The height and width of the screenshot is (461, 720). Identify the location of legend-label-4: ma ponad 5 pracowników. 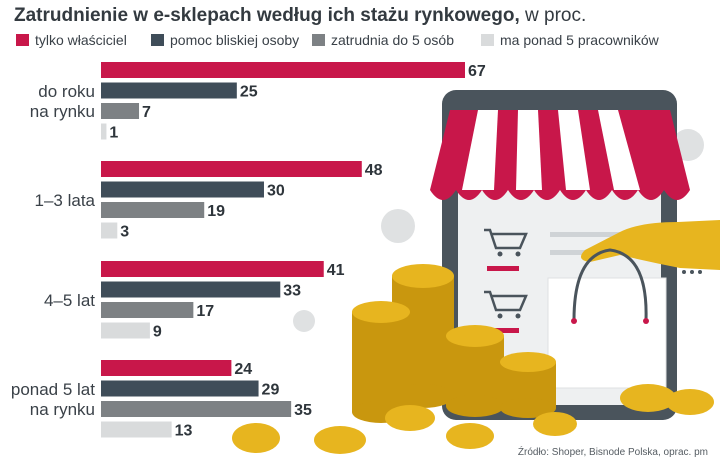
(580, 40).